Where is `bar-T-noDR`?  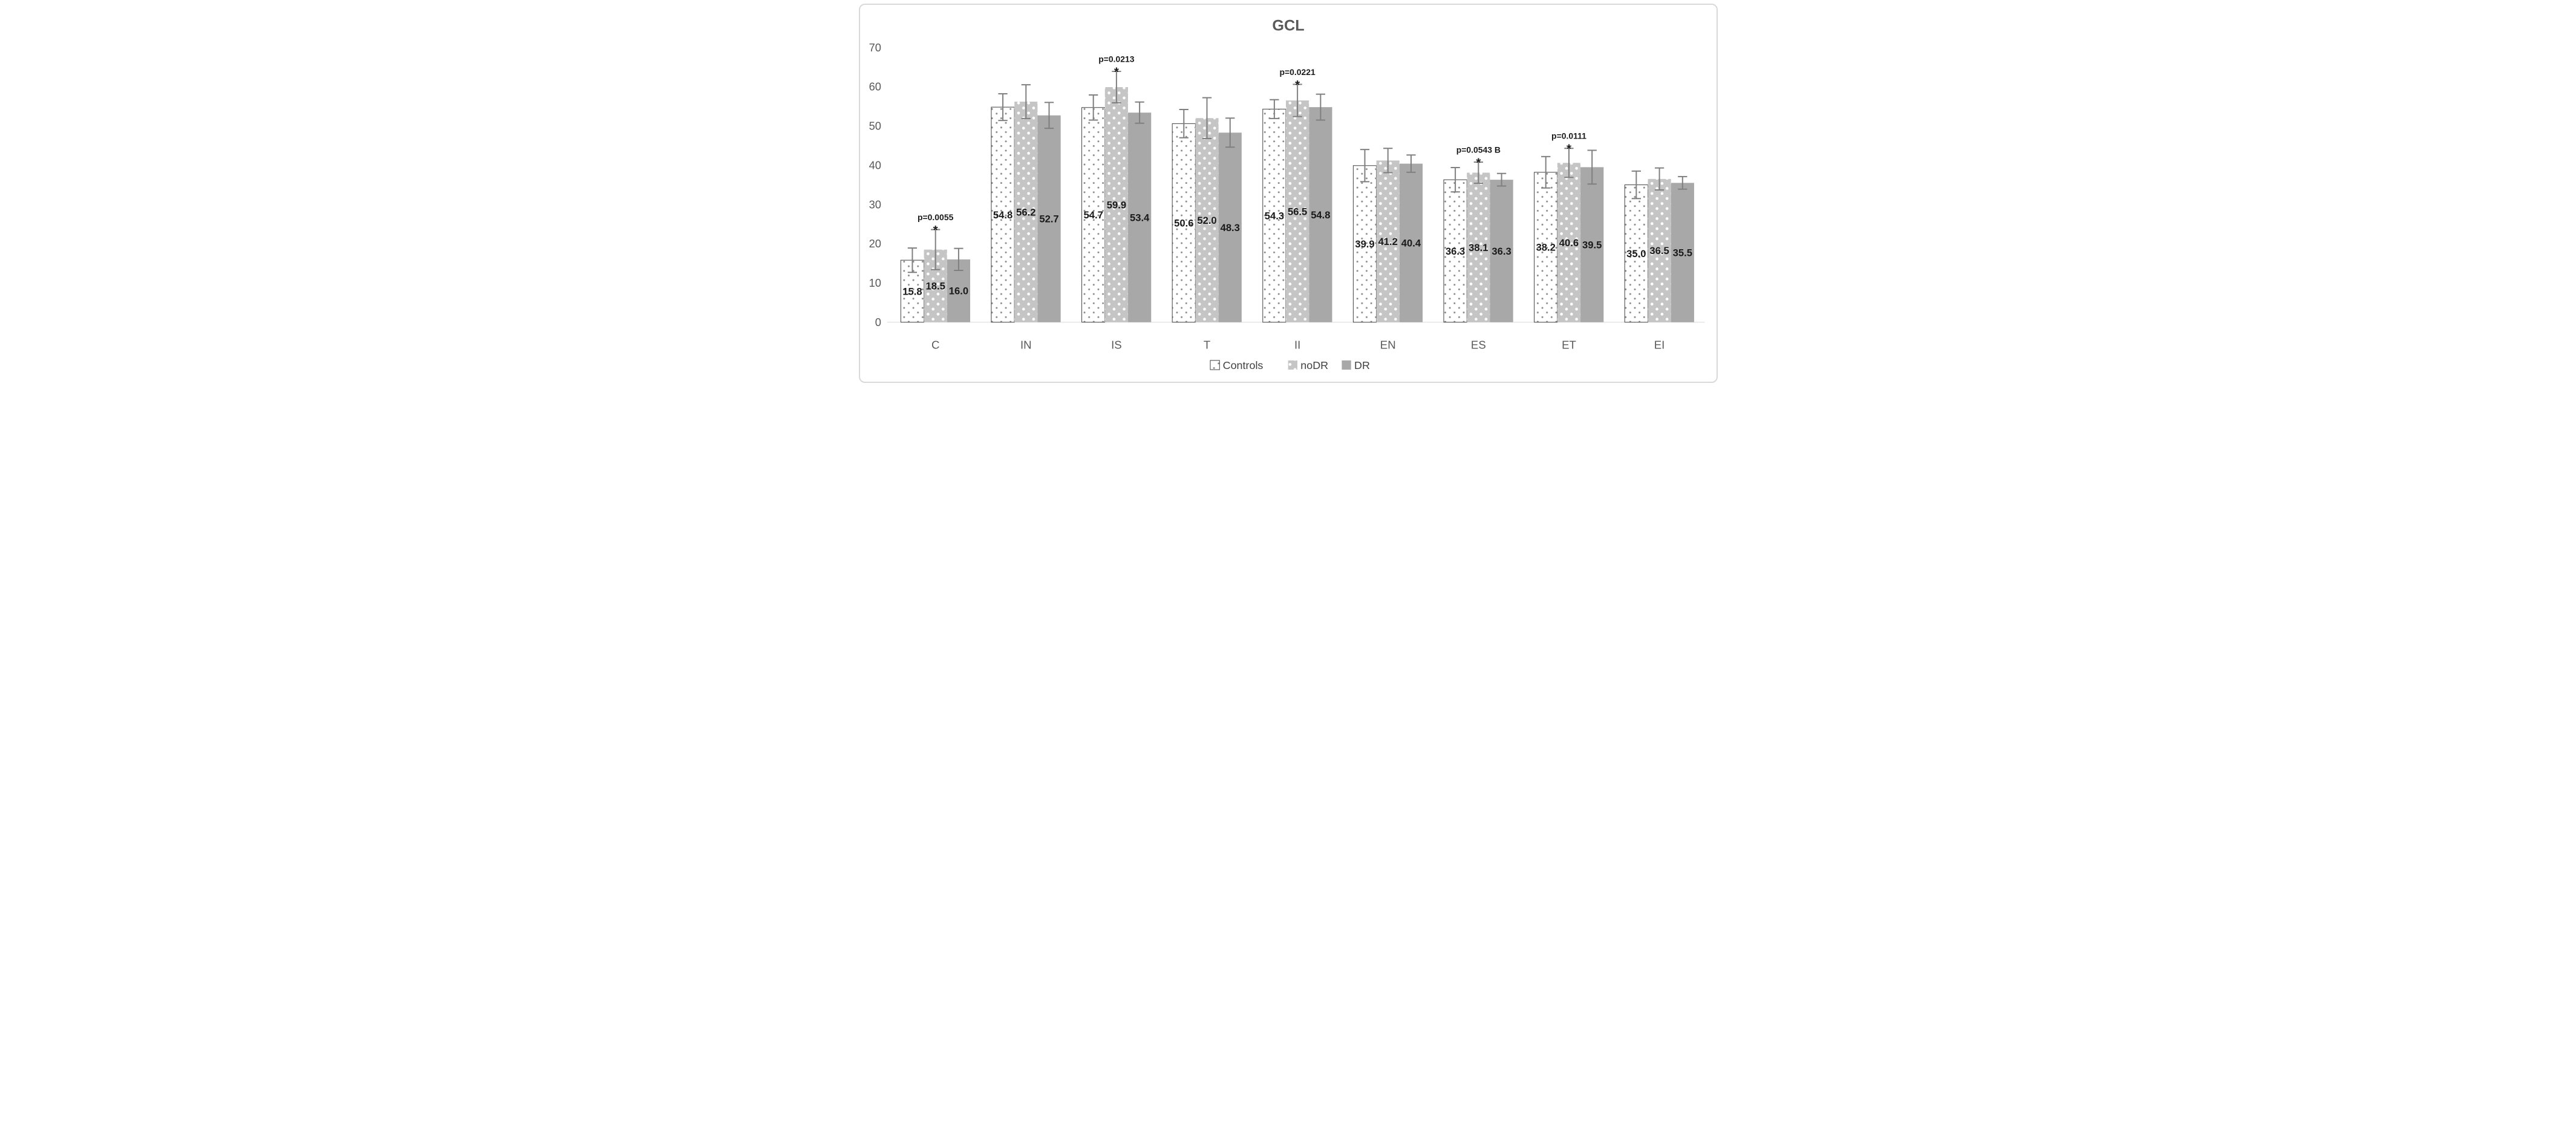 bar-T-noDR is located at coordinates (1207, 220).